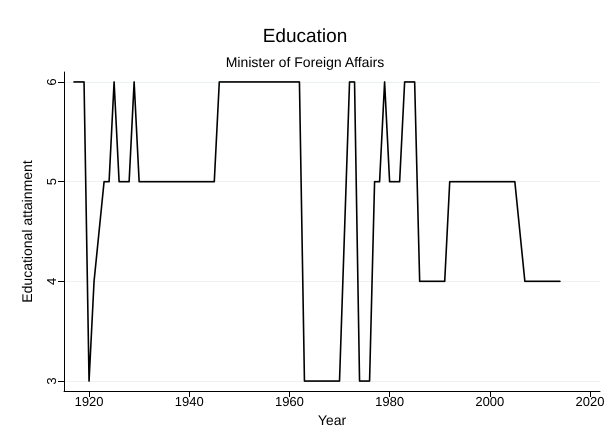 This screenshot has height=448, width=610. What do you see at coordinates (189, 401) in the screenshot?
I see `x-tick-label: 1940` at bounding box center [189, 401].